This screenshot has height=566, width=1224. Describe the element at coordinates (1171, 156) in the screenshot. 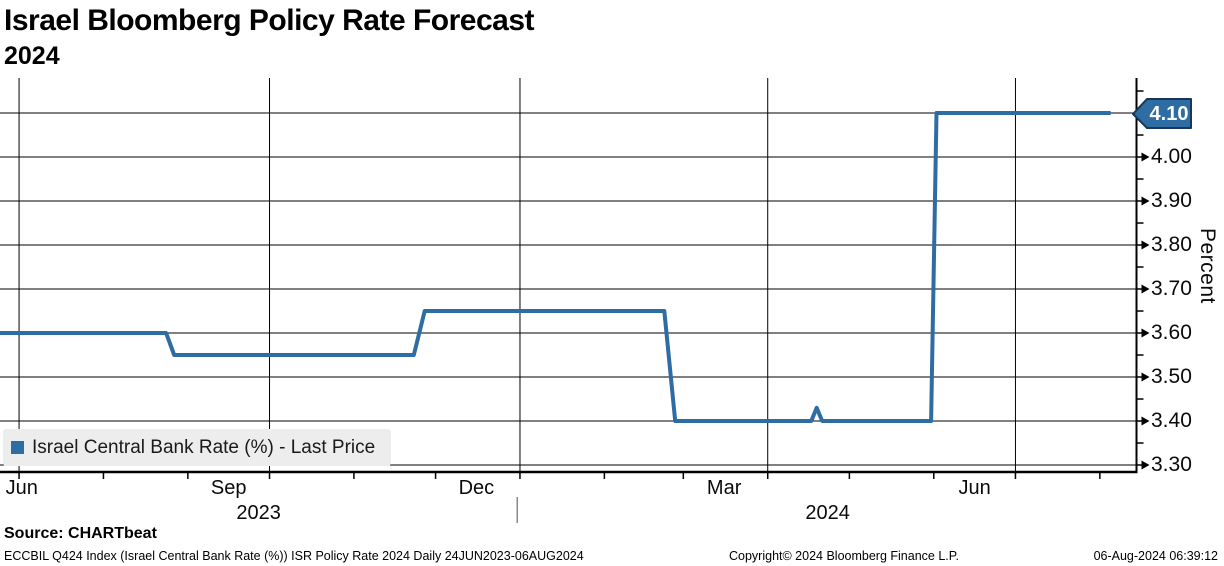

I see `y-tick-label: 4.00` at that location.